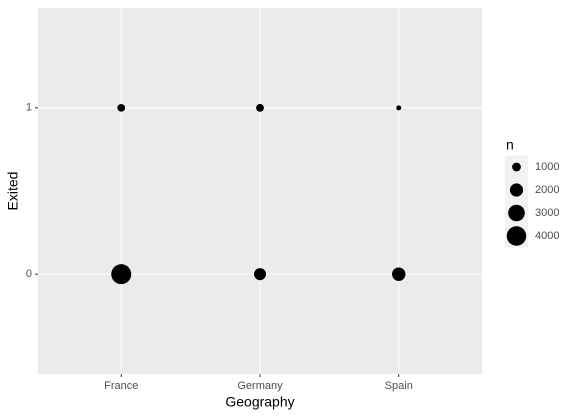  What do you see at coordinates (399, 386) in the screenshot?
I see `x-tick-label: Spain` at bounding box center [399, 386].